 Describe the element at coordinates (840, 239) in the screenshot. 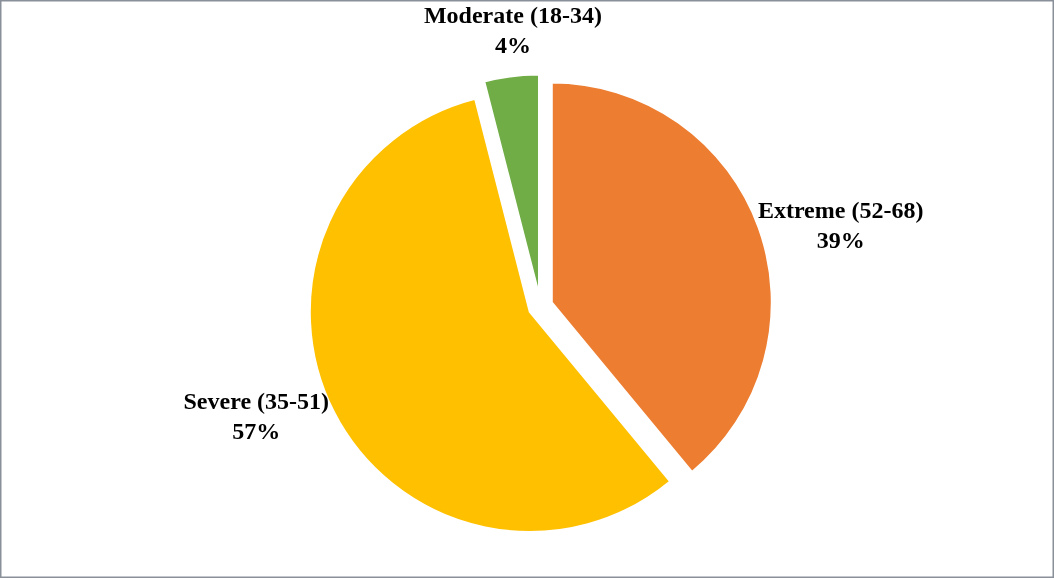

I see `data-label: 39%` at that location.